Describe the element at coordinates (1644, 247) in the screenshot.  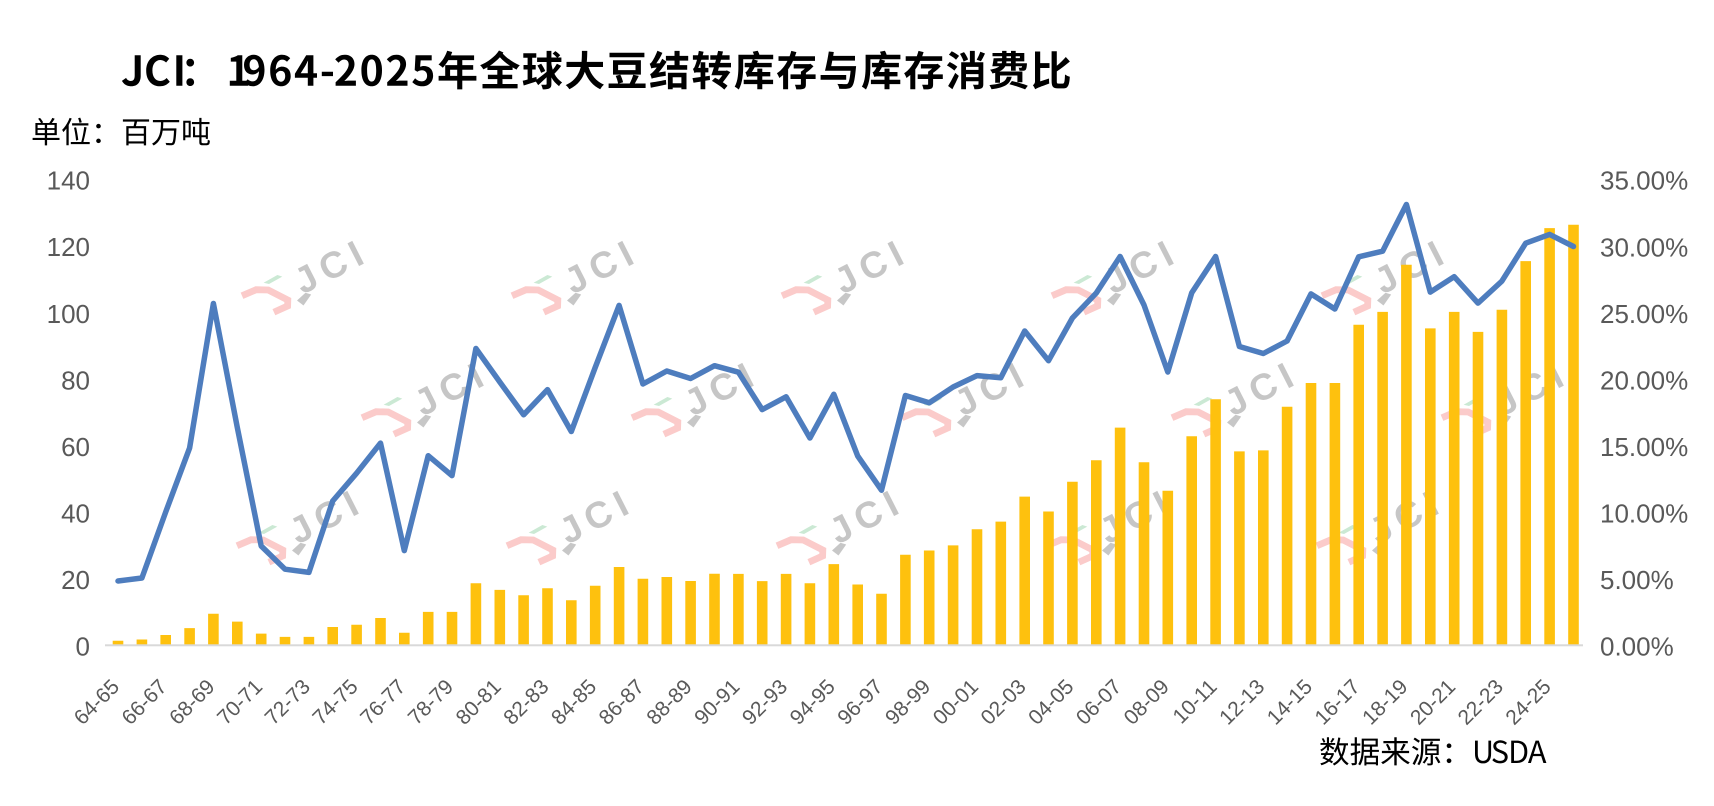
I see `svg-text: 30.00%` at that location.